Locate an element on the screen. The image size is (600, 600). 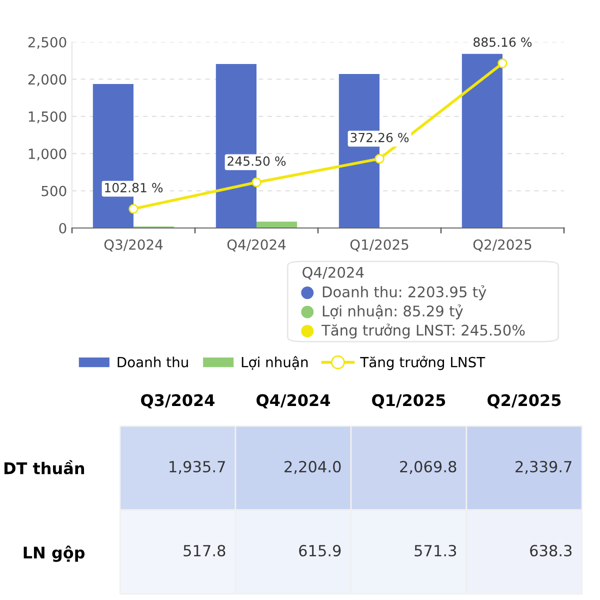
data-label: 2,204.0 is located at coordinates (312, 467).